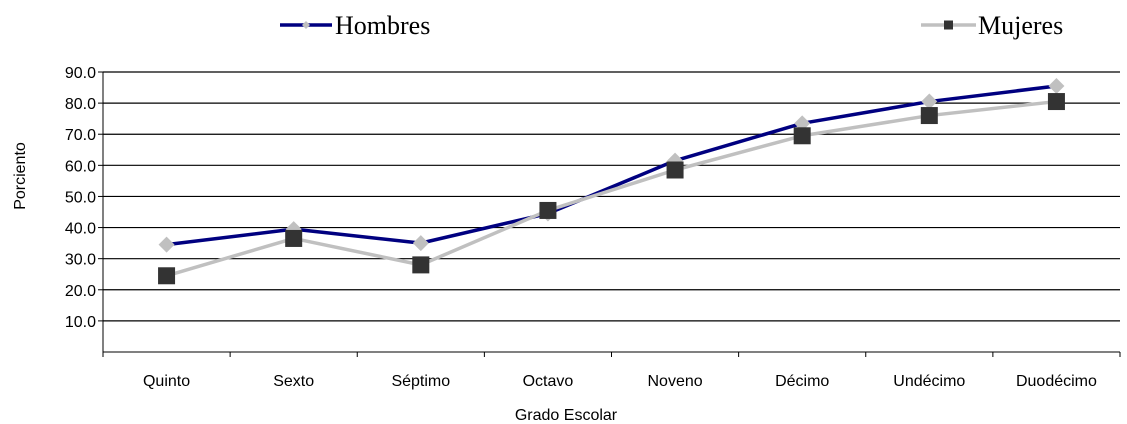  I want to click on x-tick-label-octavo: Octavo, so click(548, 381).